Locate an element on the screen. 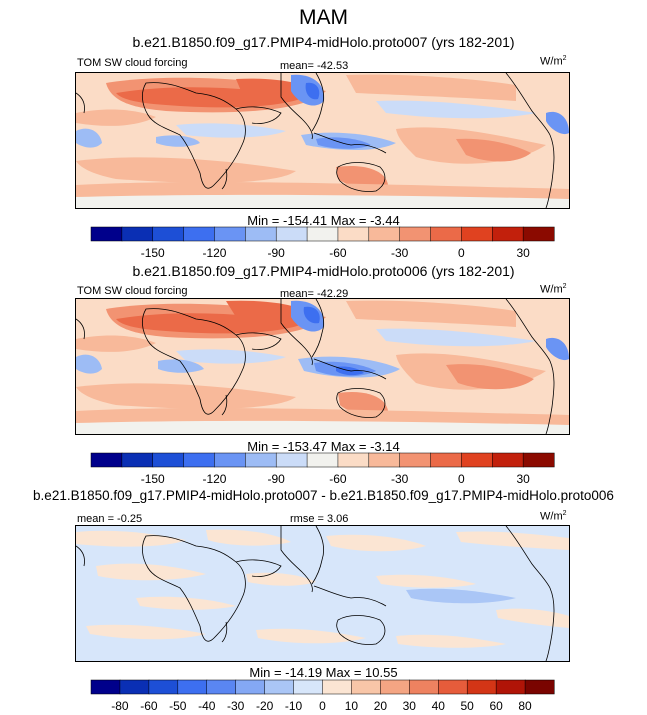 This screenshot has height=715, width=647. panel-3-colorbar-svg: -80 -60 -50 -40 -30 -20 -10 0 10 20 30 40 50 60 80 is located at coordinates (322, 696).